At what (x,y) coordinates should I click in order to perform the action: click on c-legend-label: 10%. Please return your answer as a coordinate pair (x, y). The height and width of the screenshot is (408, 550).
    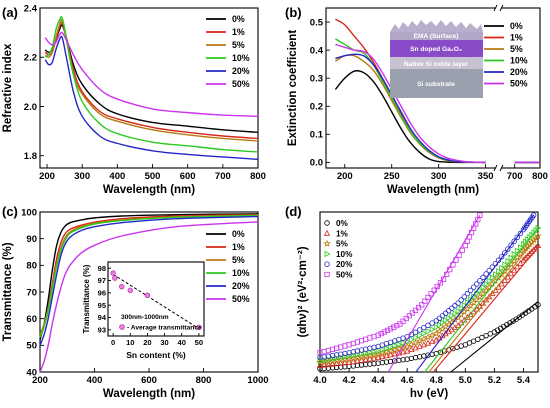
    Looking at the image, I should click on (241, 273).